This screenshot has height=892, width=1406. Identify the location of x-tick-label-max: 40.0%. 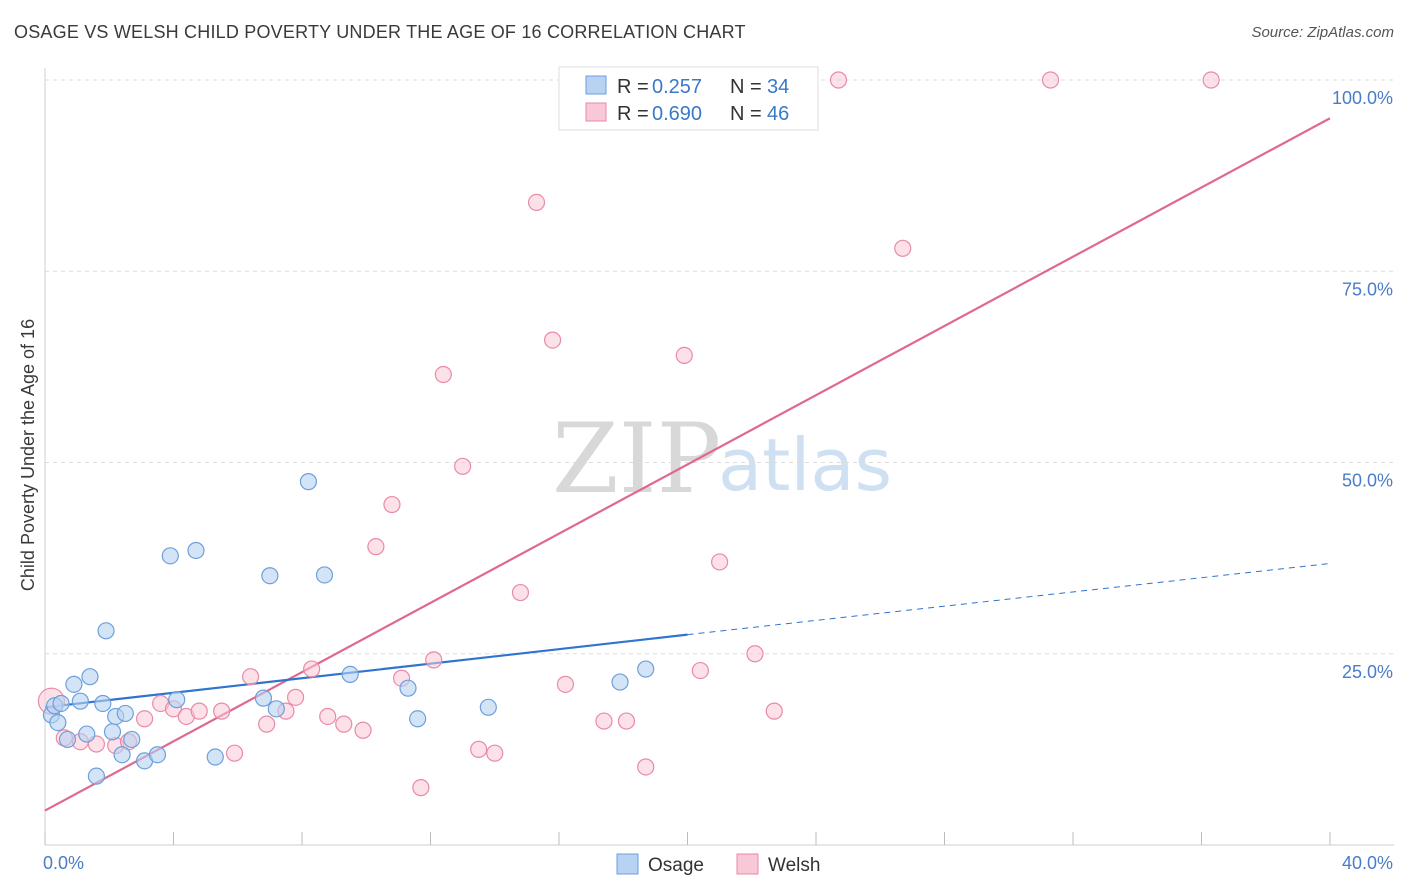
(1367, 863).